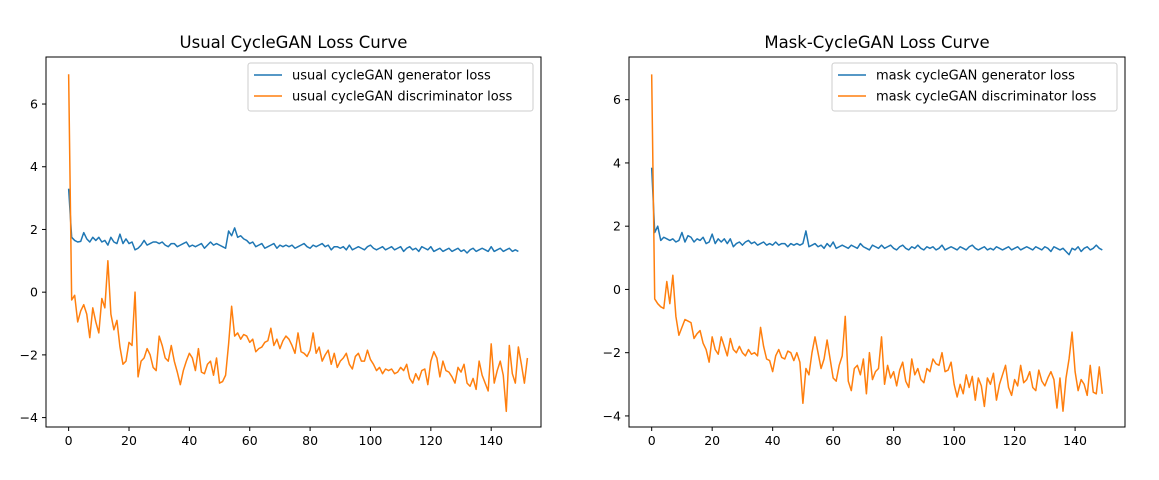 Image resolution: width=1159 pixels, height=480 pixels. Describe the element at coordinates (986, 97) in the screenshot. I see `legend-label: mask cycleGAN discriminator loss` at that location.